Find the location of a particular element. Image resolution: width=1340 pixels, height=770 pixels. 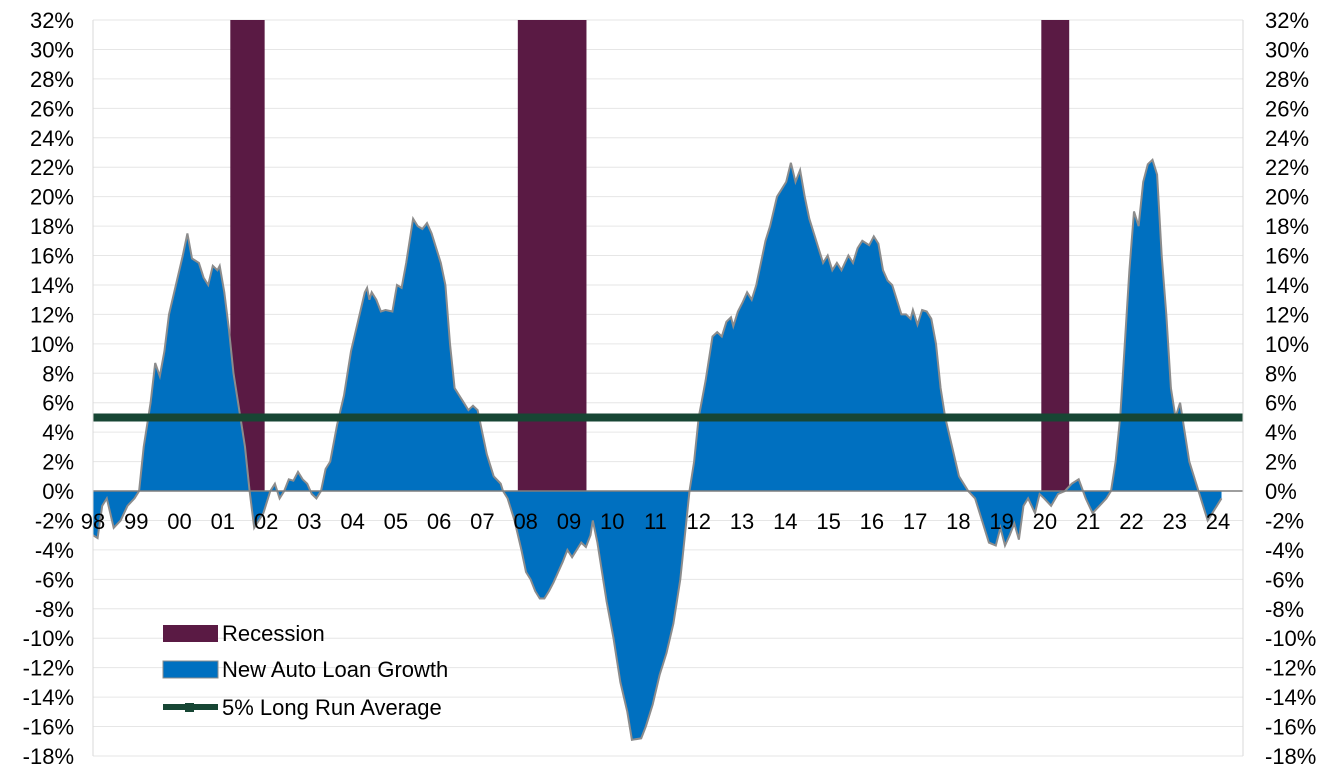

y-tick-label-left: -12% is located at coordinates (48, 668).